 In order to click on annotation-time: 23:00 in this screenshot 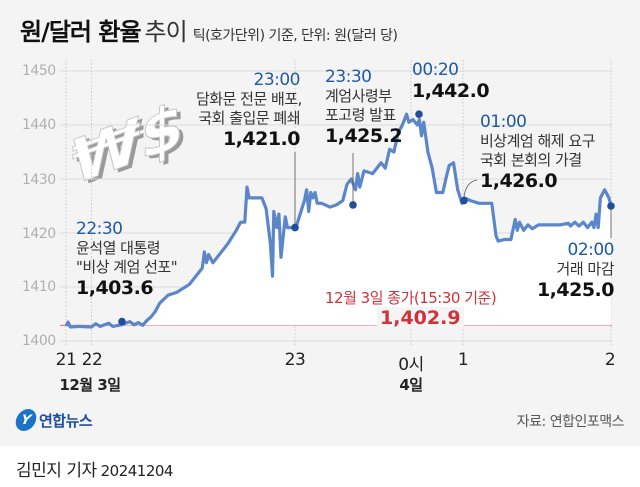, I will do `click(277, 80)`.